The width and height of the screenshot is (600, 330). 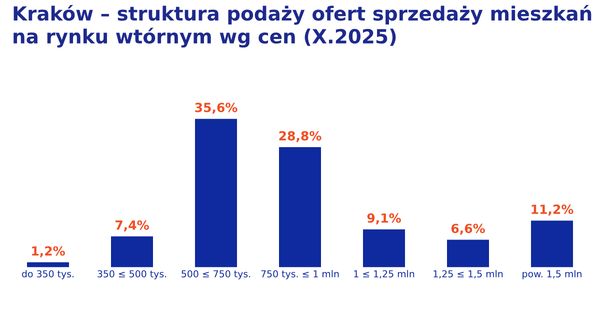 What do you see at coordinates (48, 252) in the screenshot?
I see `data-label: 1,2%` at bounding box center [48, 252].